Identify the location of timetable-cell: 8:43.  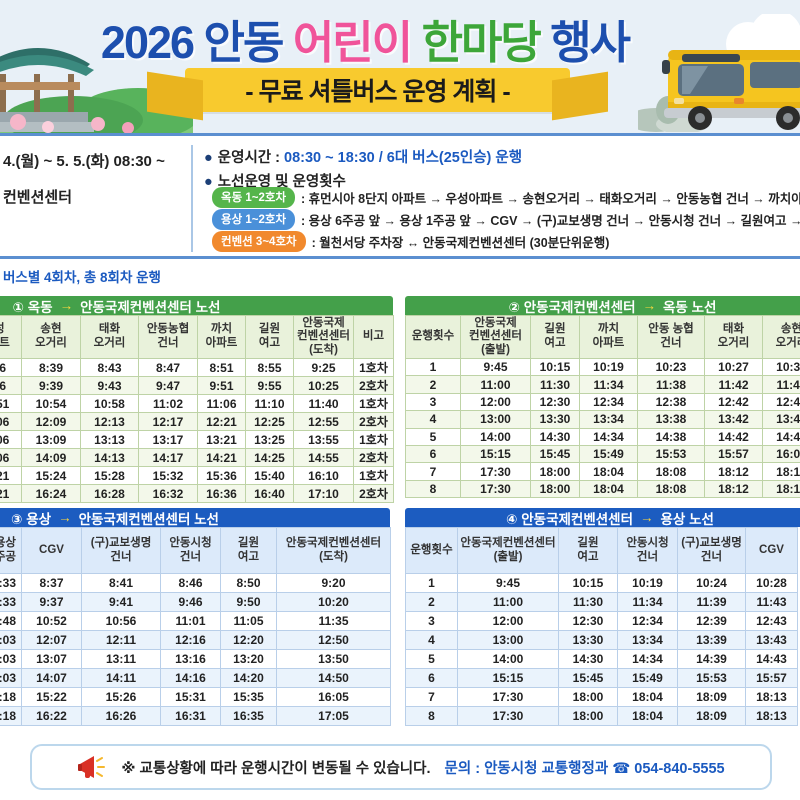
(109, 367).